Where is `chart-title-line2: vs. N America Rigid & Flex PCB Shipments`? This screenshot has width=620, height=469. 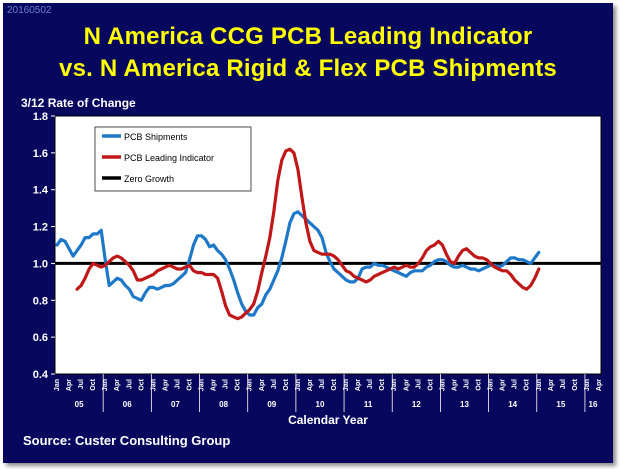 chart-title-line2: vs. N America Rigid & Flex PCB Shipments is located at coordinates (308, 68).